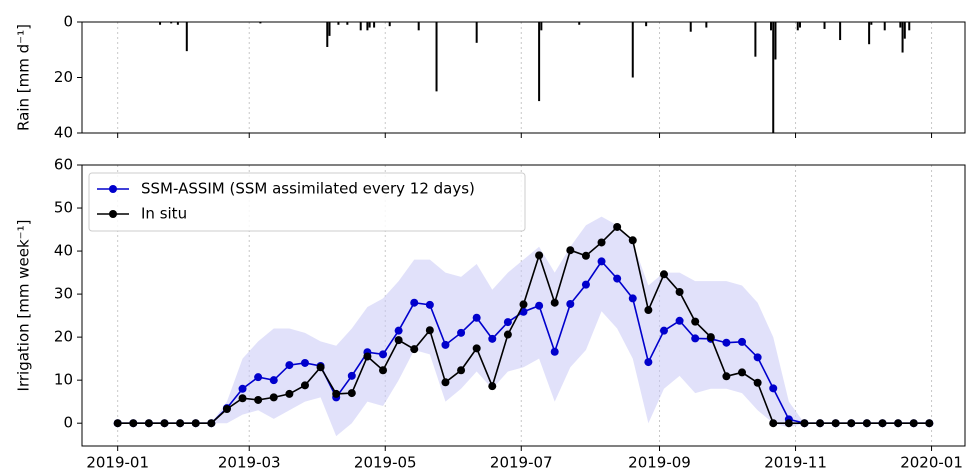 This screenshot has height=471, width=967. Describe the element at coordinates (24, 77) in the screenshot. I see `y-axis-label: Rain [mm d⁻¹]` at that location.